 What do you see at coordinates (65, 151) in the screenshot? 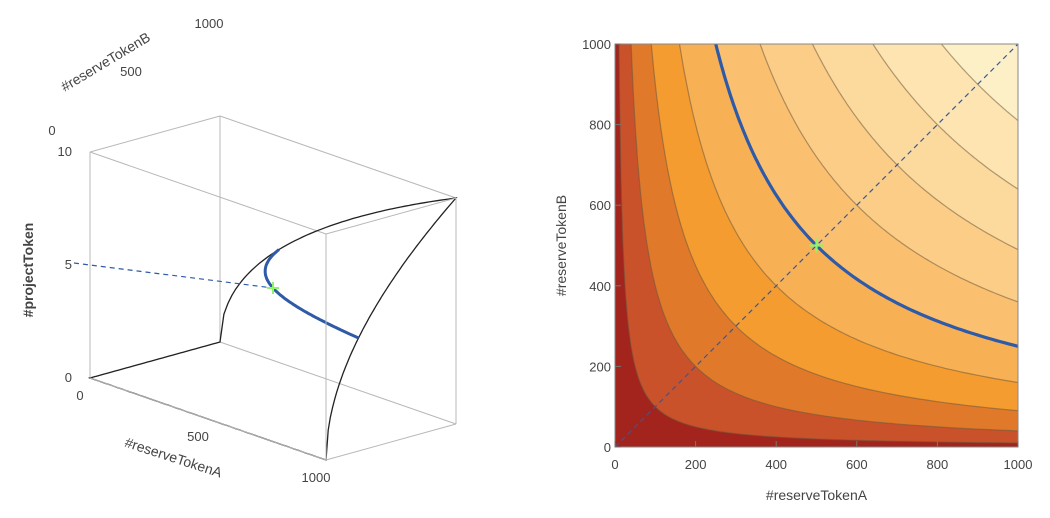
I see `z-tick-label: 10` at bounding box center [65, 151].